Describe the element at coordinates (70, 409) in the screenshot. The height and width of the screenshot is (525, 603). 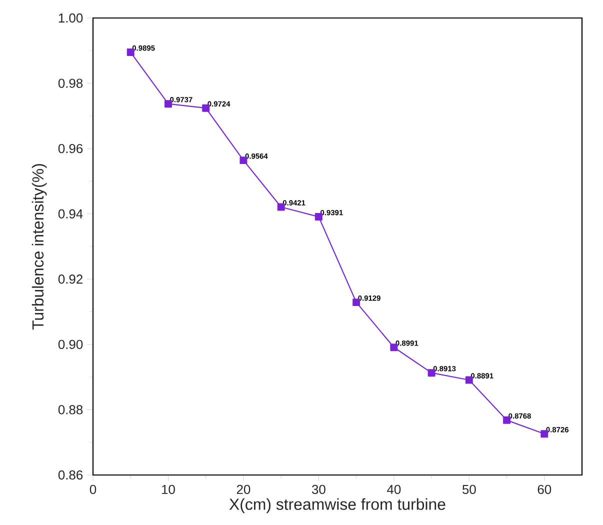
I see `y-tick-label: 0.88` at that location.